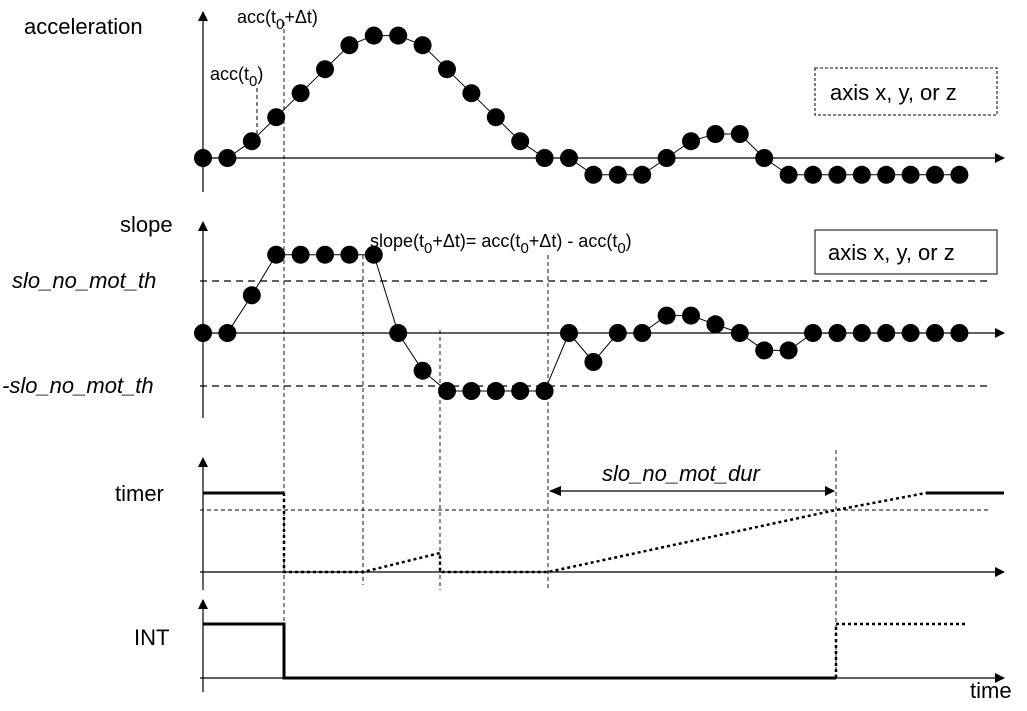 This screenshot has width=1027, height=711. I want to click on acceleration-axis-label: acceleration, so click(83, 26).